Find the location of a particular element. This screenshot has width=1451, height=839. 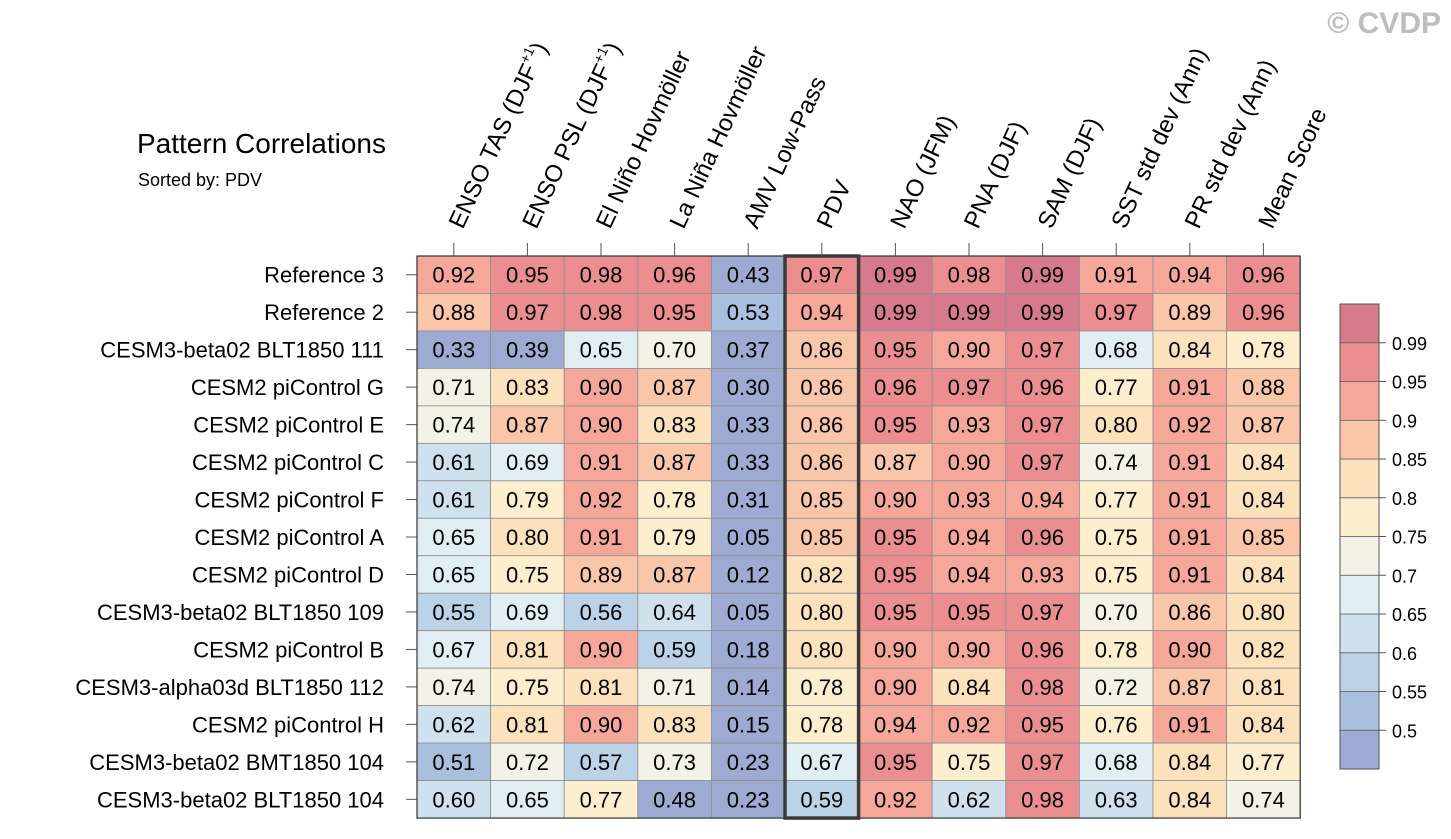

cell-value: 0.75 is located at coordinates (527, 687).